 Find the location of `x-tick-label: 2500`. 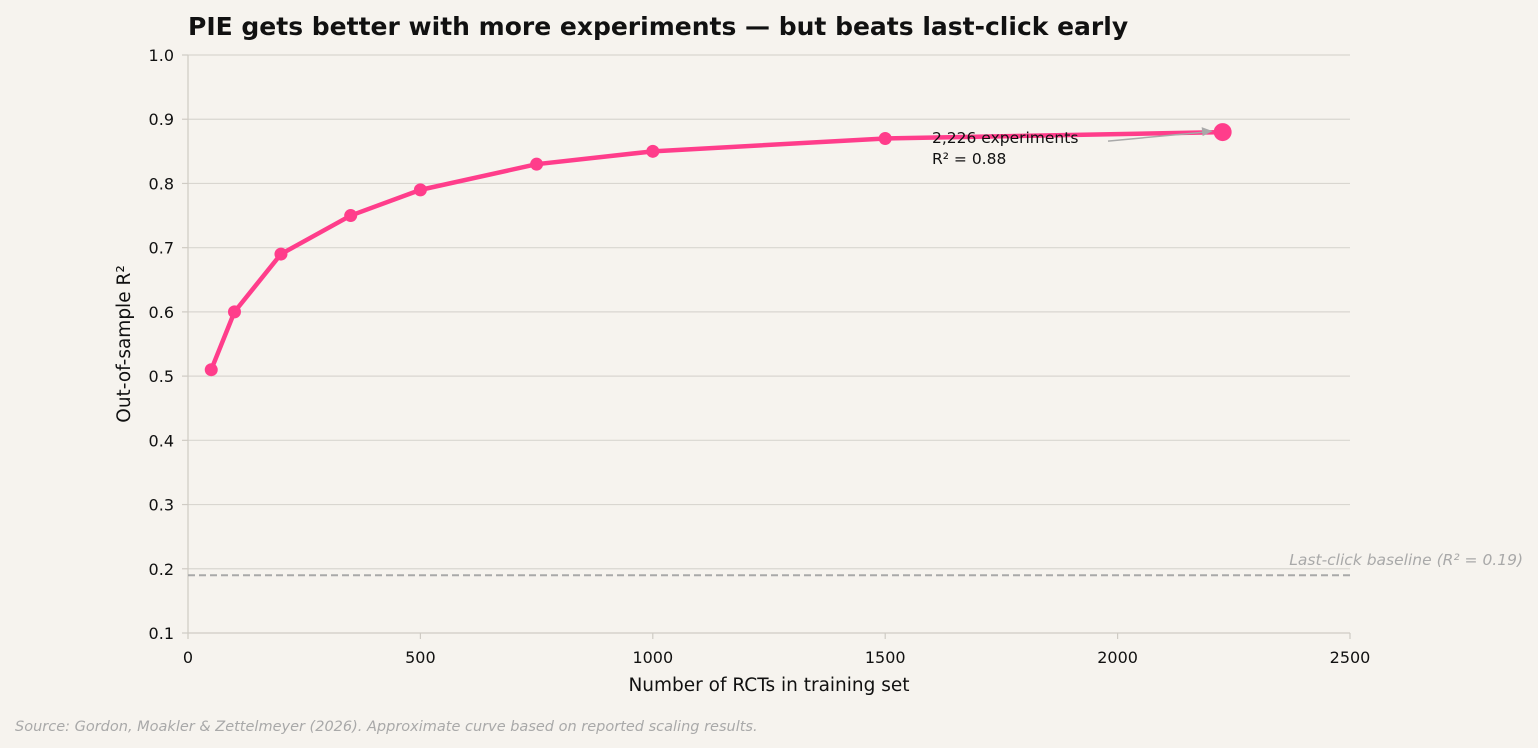

x-tick-label: 2500 is located at coordinates (1350, 657).